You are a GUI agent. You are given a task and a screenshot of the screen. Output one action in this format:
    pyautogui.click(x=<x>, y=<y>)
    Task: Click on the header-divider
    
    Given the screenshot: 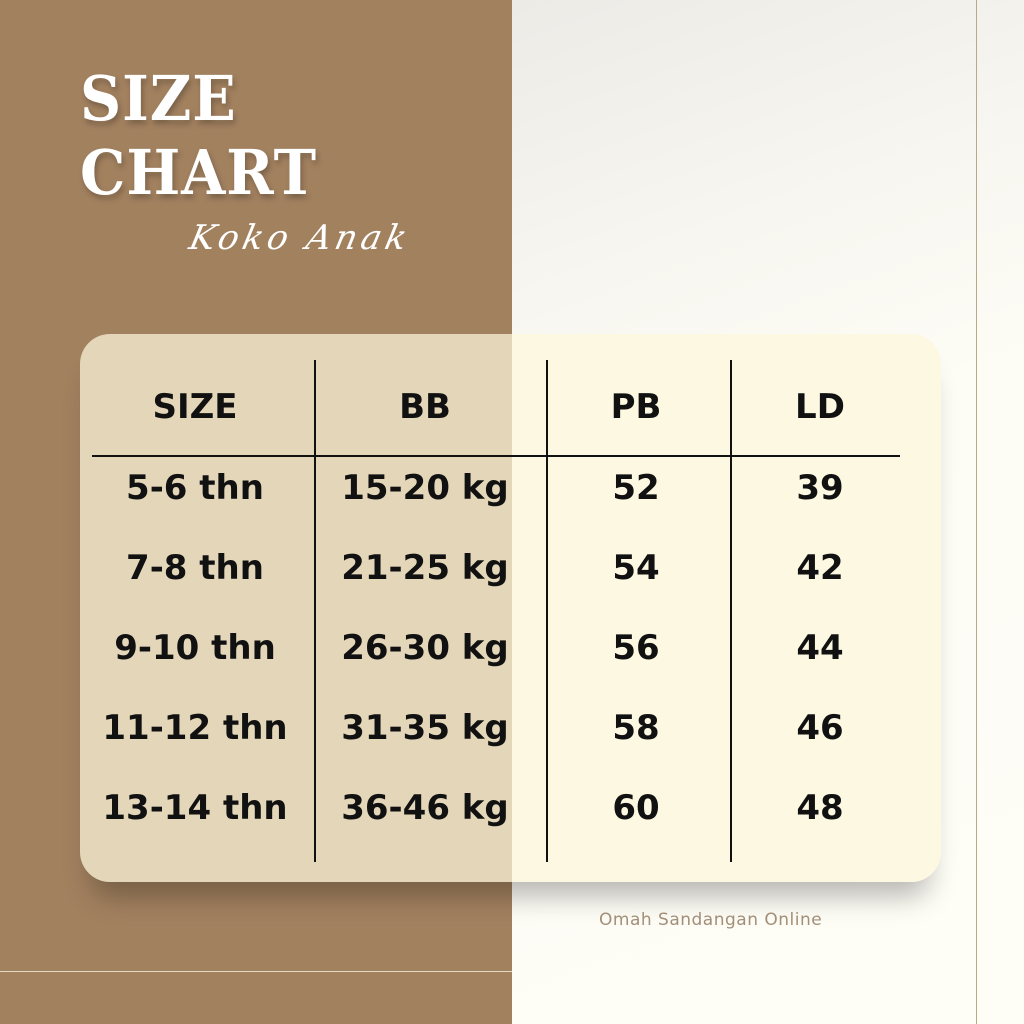 What is the action you would take?
    pyautogui.click(x=496, y=456)
    